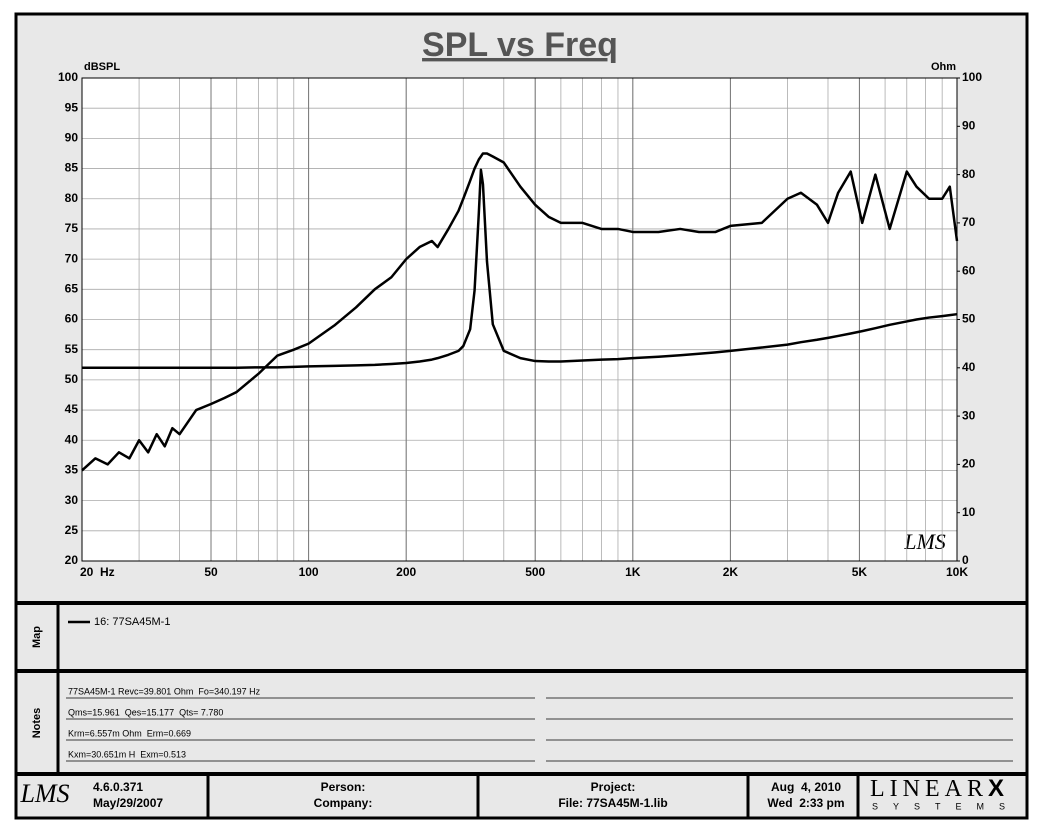 This screenshot has width=1040, height=832. Describe the element at coordinates (37, 723) in the screenshot. I see `notes-label: Notes` at that location.